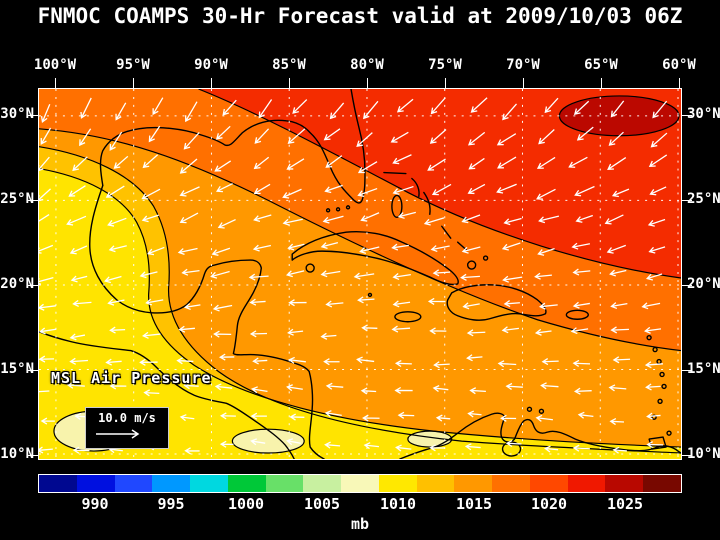 The height and width of the screenshot is (540, 720). I want to click on lon-tick-label: 85°W, so click(289, 65).